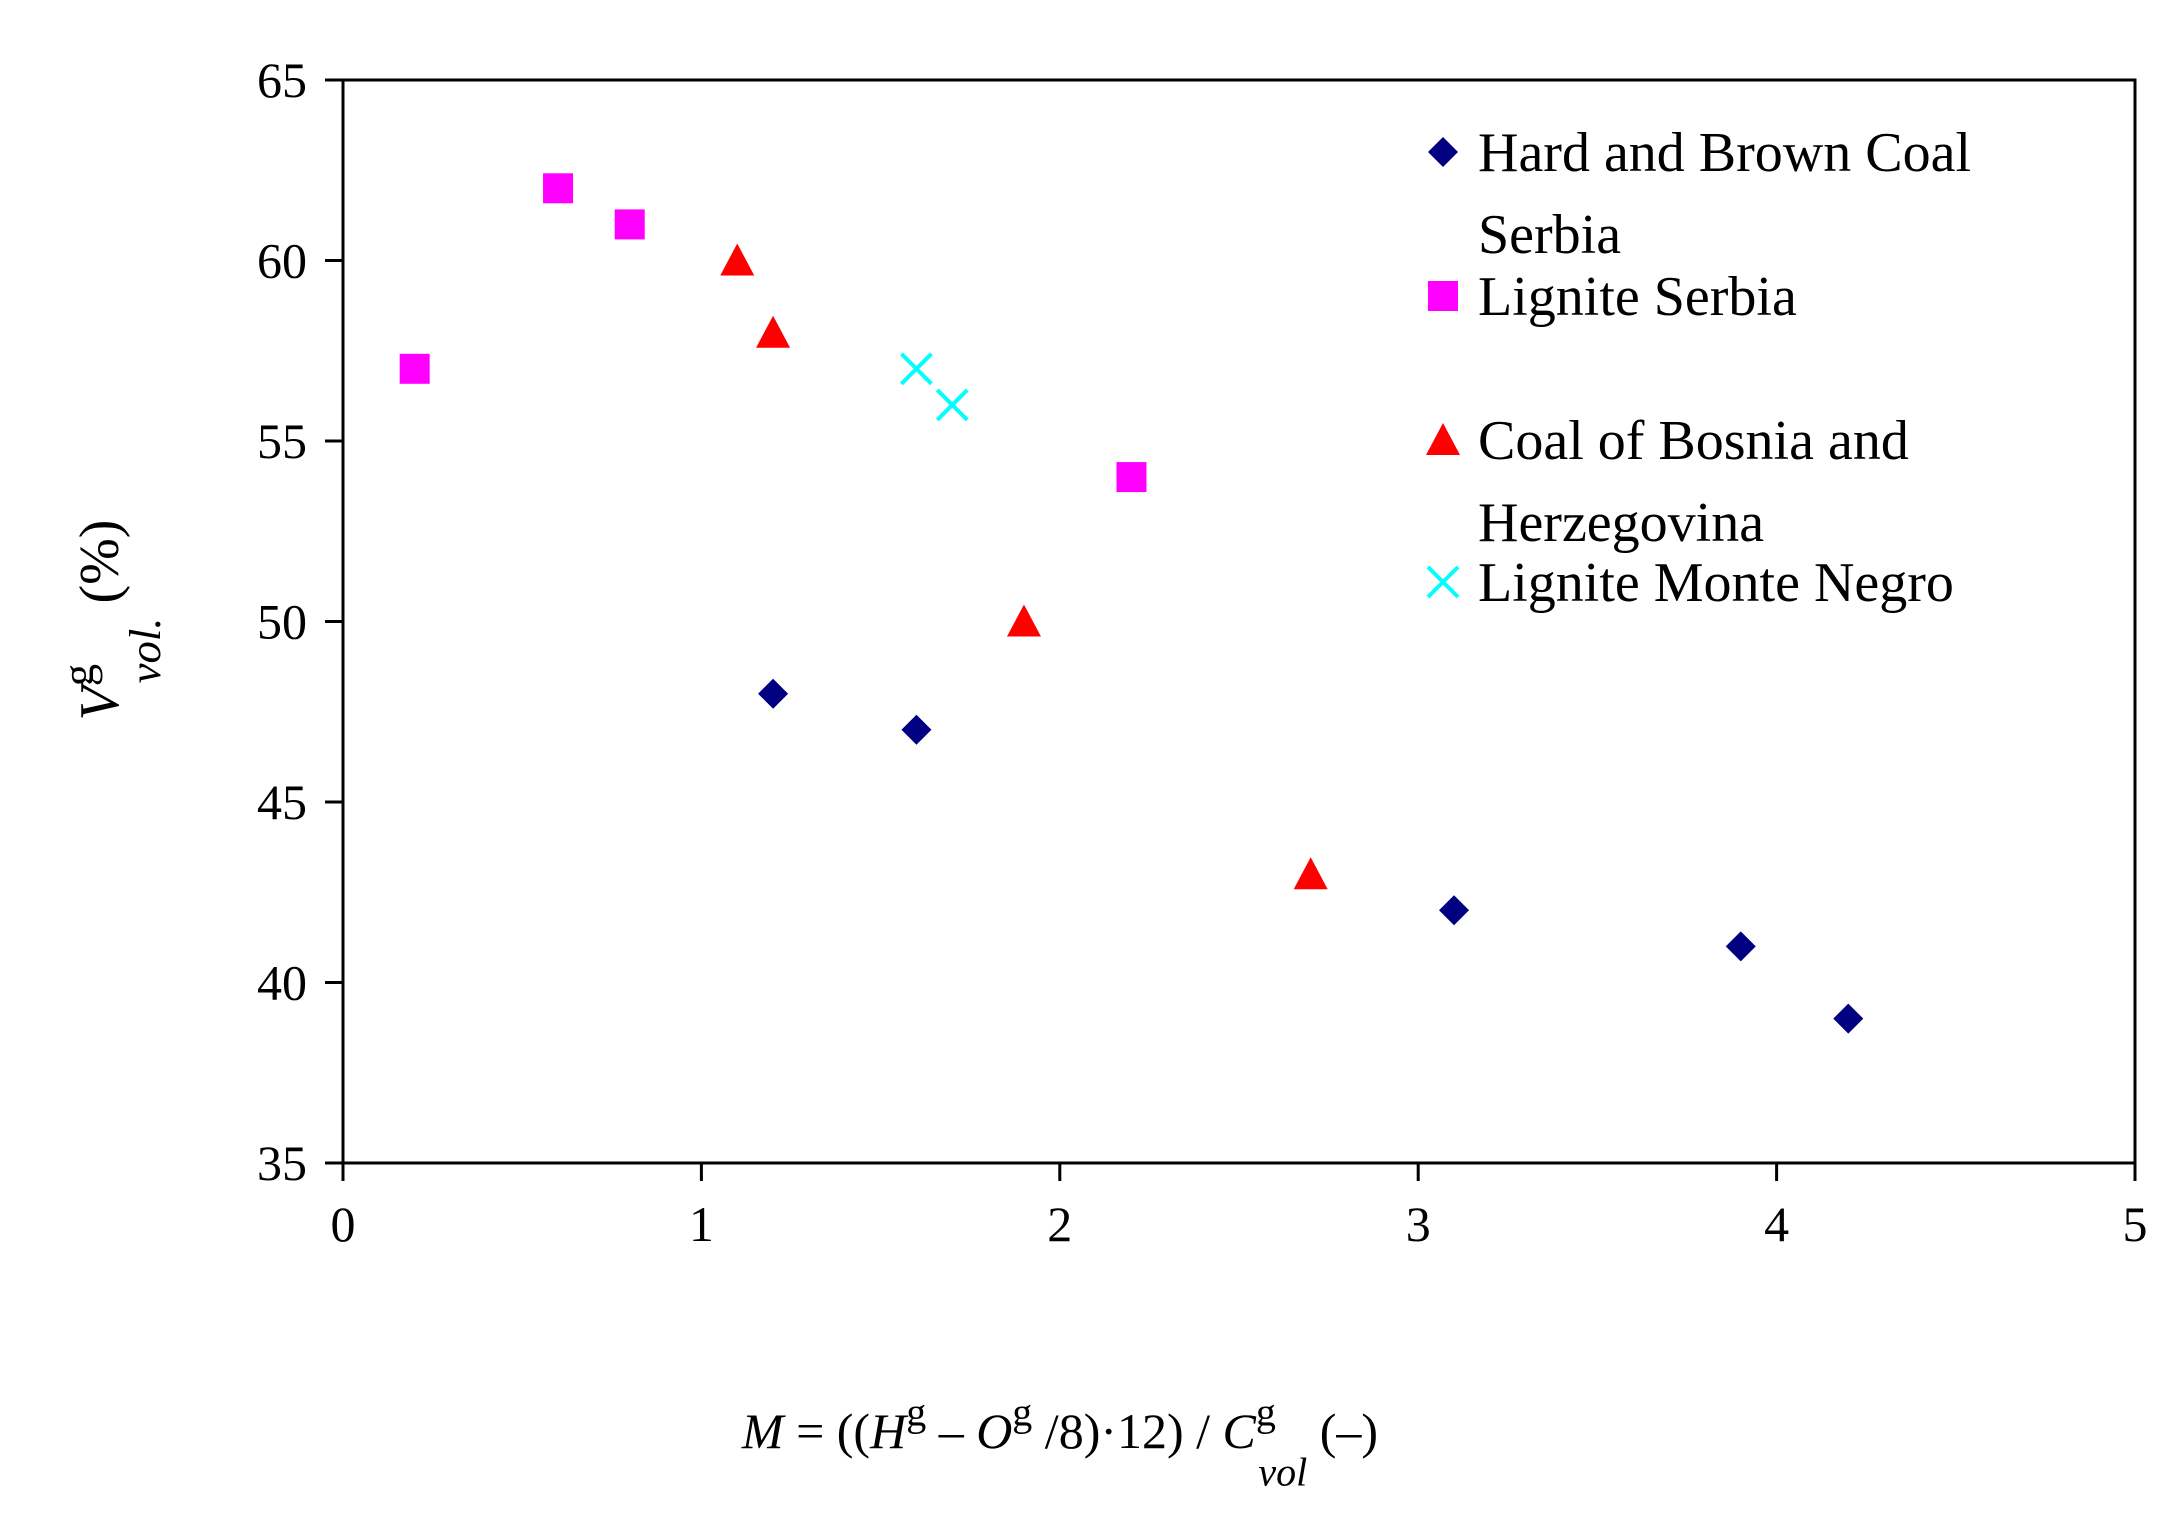  What do you see at coordinates (1776, 1224) in the screenshot?
I see `x-tick-label: 4` at bounding box center [1776, 1224].